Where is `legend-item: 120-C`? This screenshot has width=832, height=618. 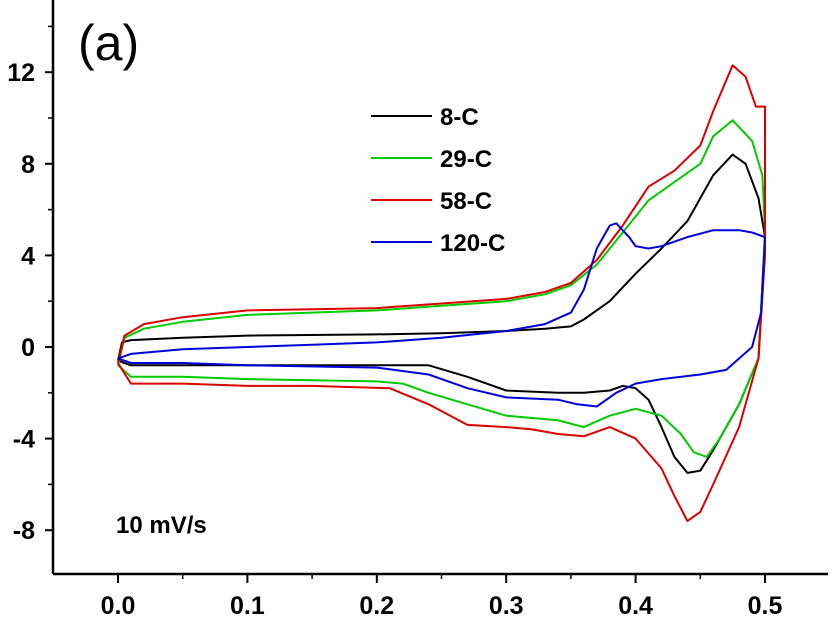
legend-item: 120-C is located at coordinates (438, 243).